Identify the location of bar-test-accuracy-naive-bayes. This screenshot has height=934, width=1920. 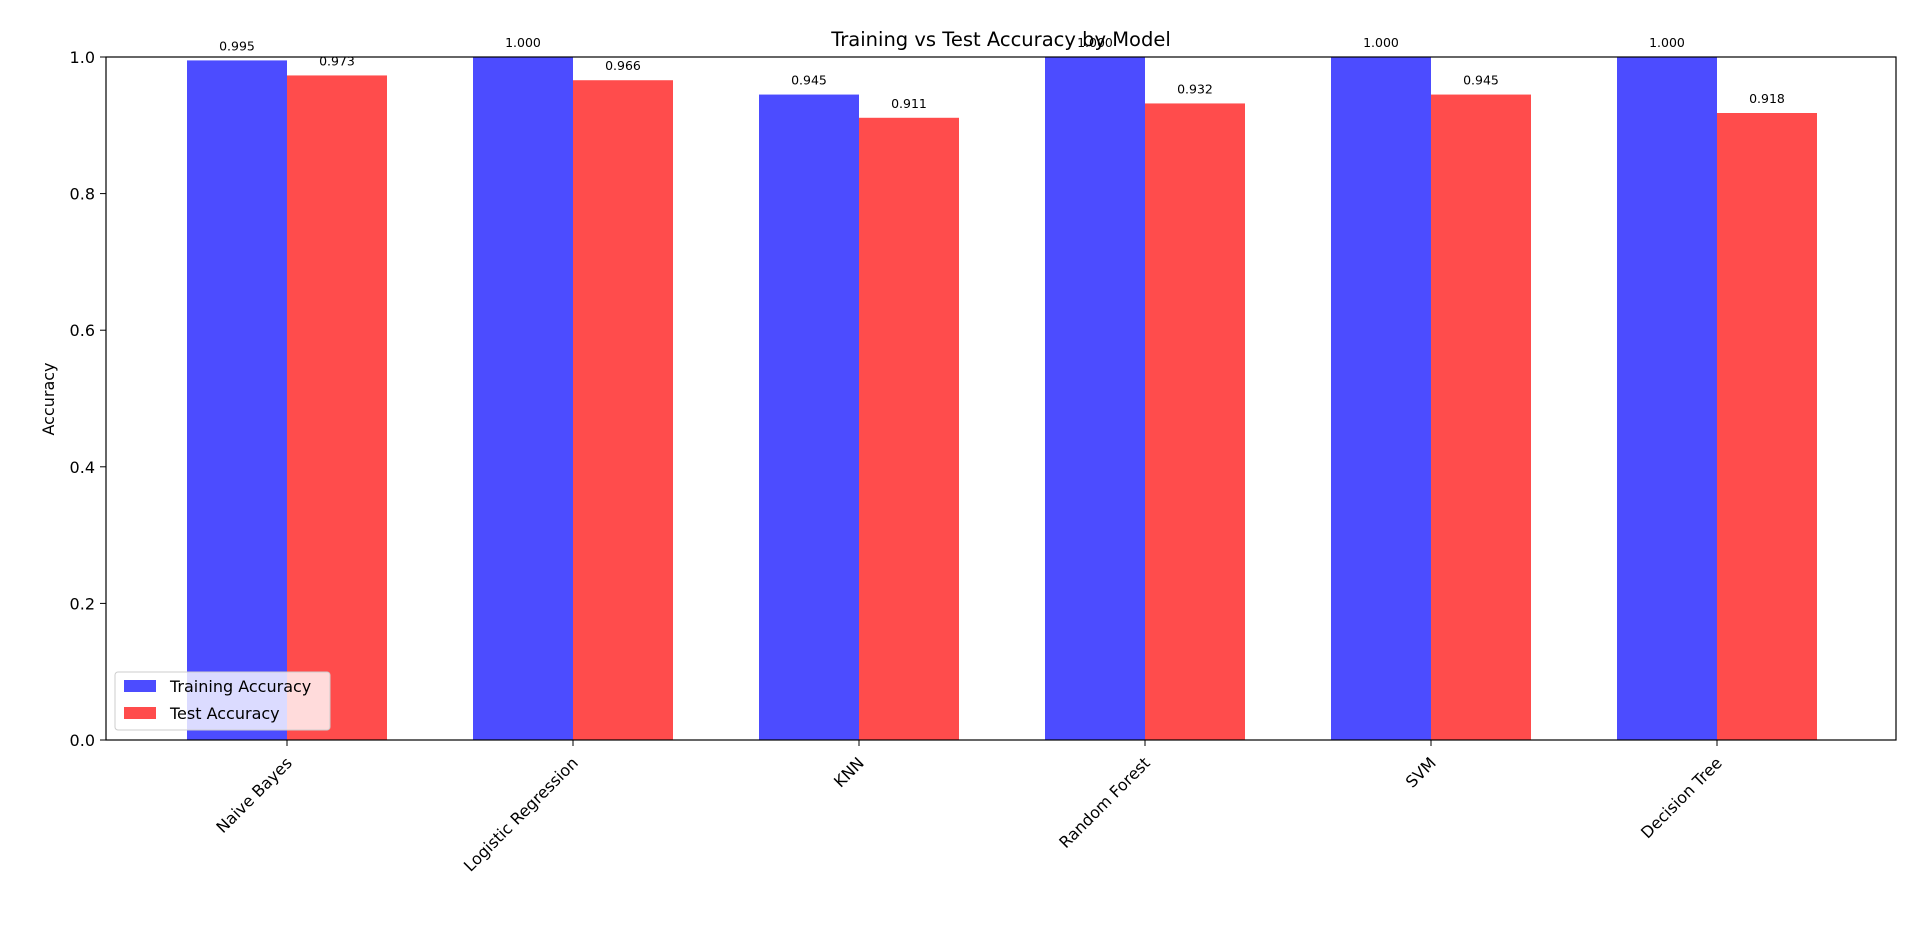
(337, 408).